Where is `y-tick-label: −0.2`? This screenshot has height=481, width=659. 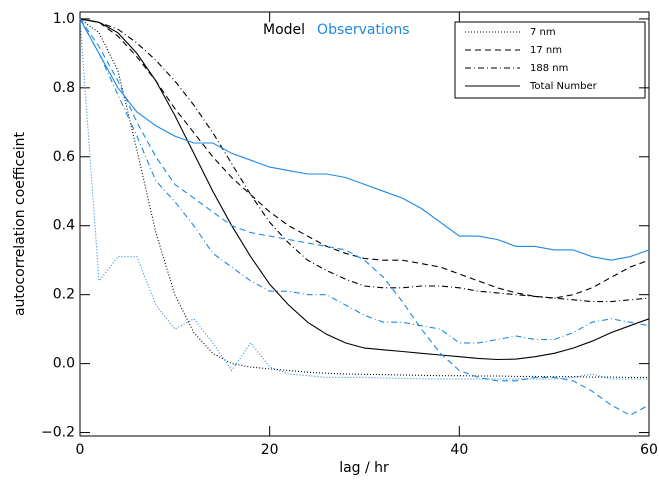
y-tick-label: −0.2 is located at coordinates (58, 433).